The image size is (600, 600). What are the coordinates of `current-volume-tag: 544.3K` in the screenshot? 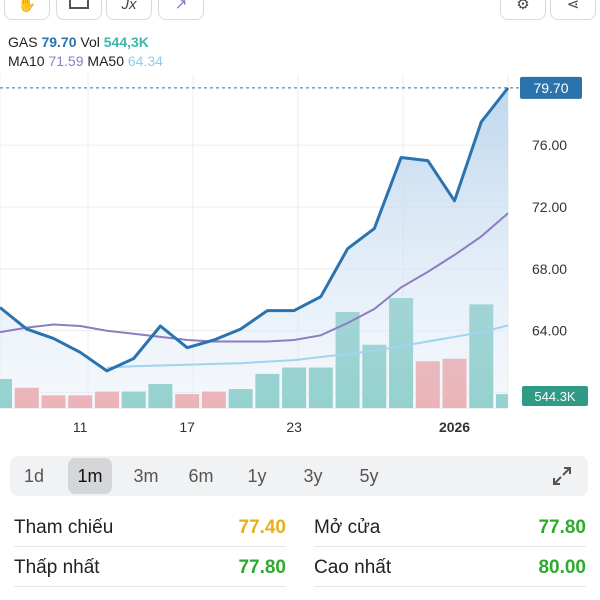 It's located at (555, 396).